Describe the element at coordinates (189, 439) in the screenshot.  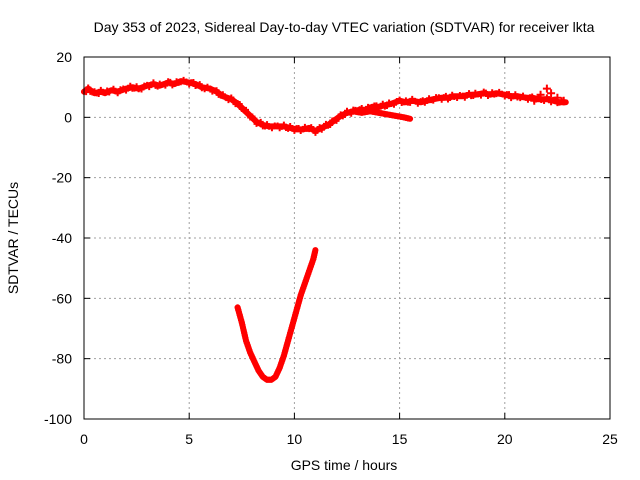
I see `x-tick-label: 5` at that location.